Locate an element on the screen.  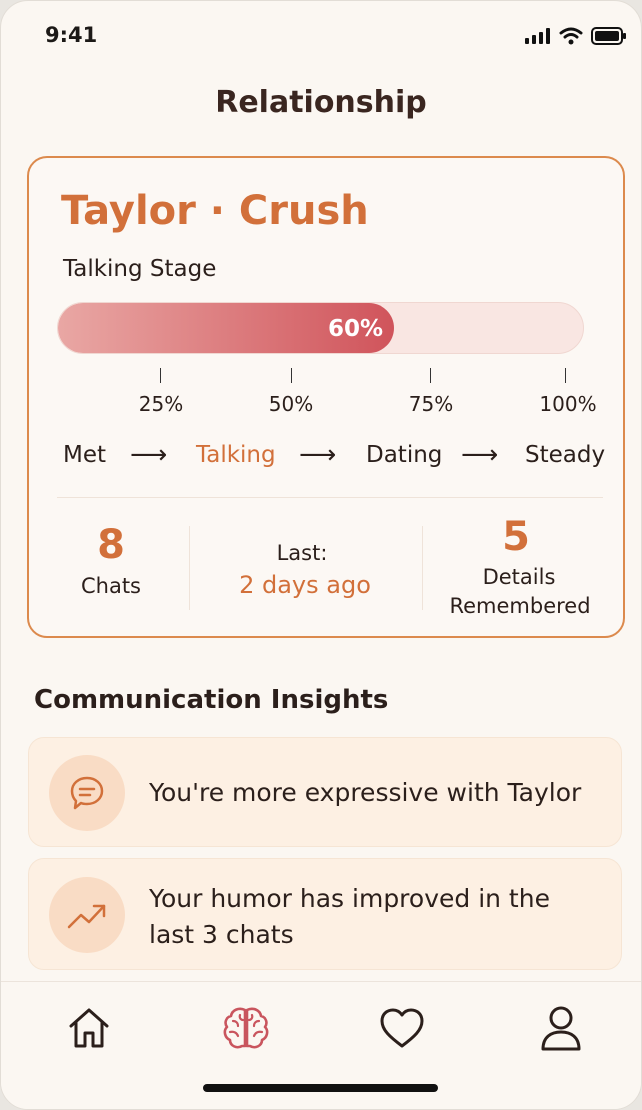
chat-bubble-icon is located at coordinates (87, 793).